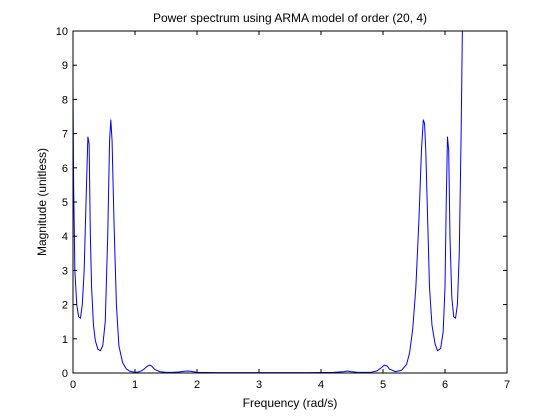 Image resolution: width=560 pixels, height=420 pixels. Describe the element at coordinates (197, 385) in the screenshot. I see `x-tick-label: 2` at that location.